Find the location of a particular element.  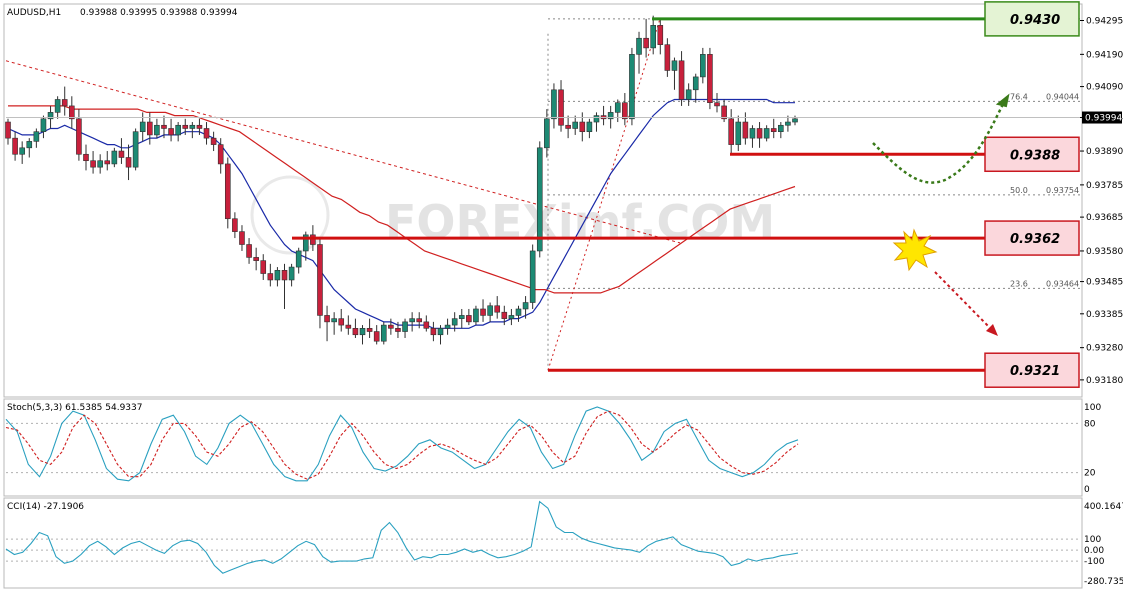

level-box-0.9388 is located at coordinates (1032, 154).